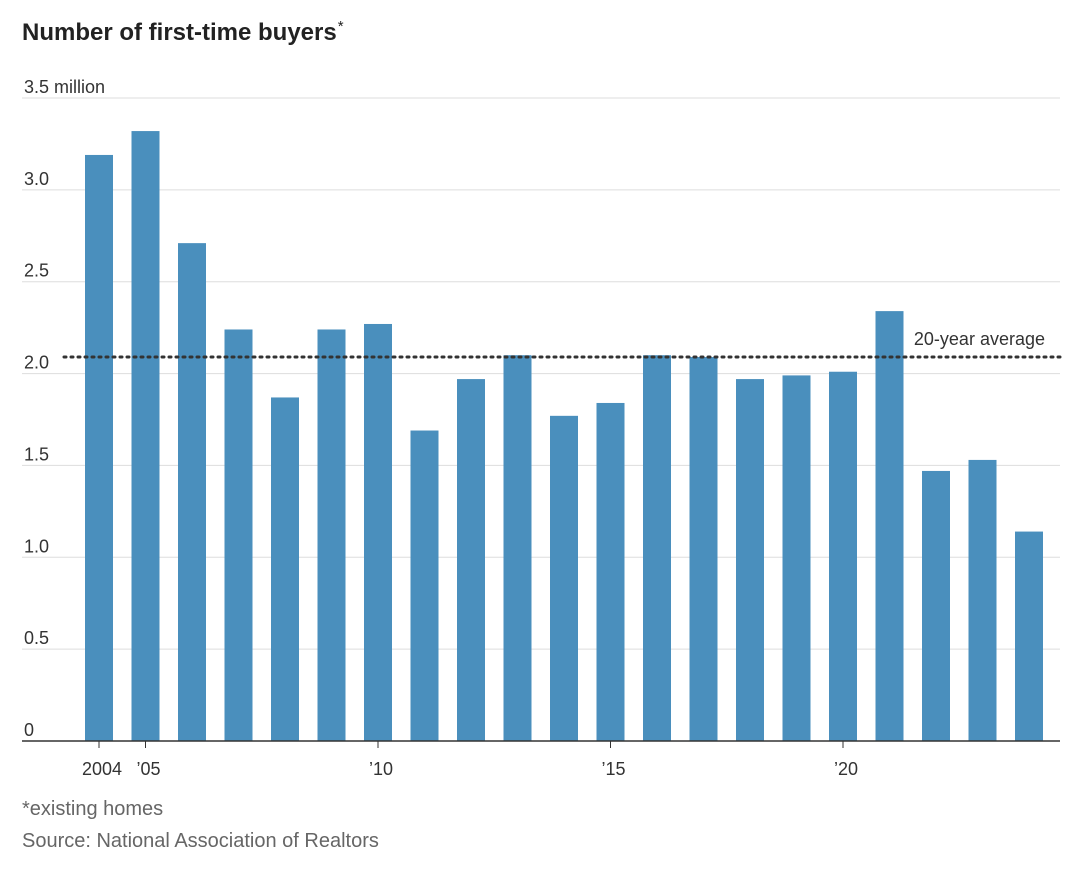 The image size is (1080, 872). What do you see at coordinates (378, 532) in the screenshot?
I see `bar-2010` at bounding box center [378, 532].